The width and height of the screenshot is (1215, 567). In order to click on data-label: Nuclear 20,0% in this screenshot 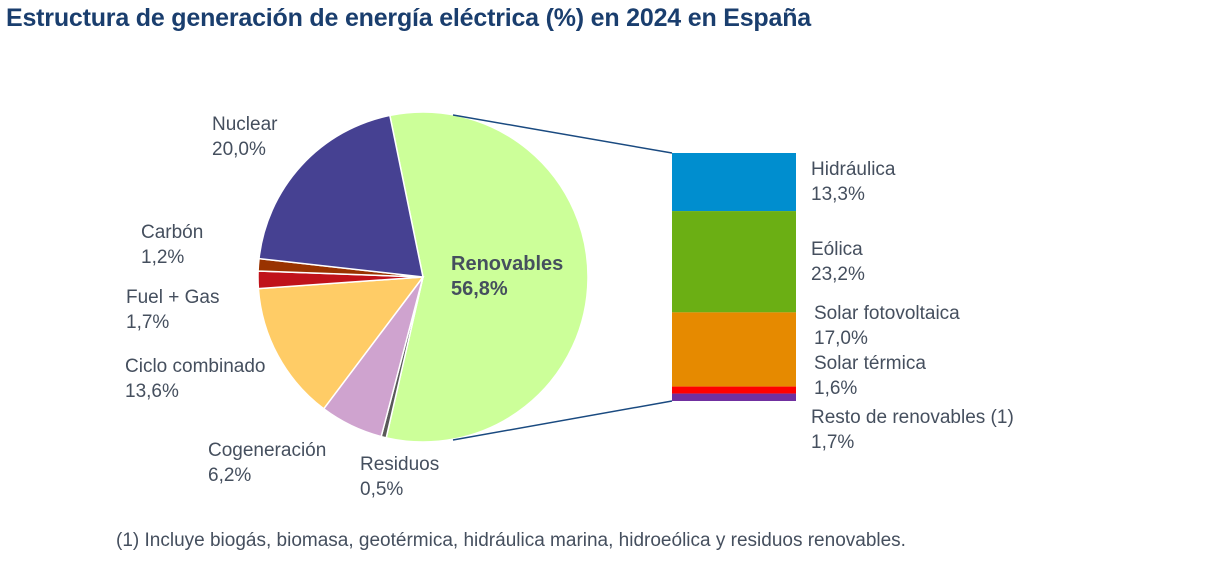, I will do `click(244, 137)`.